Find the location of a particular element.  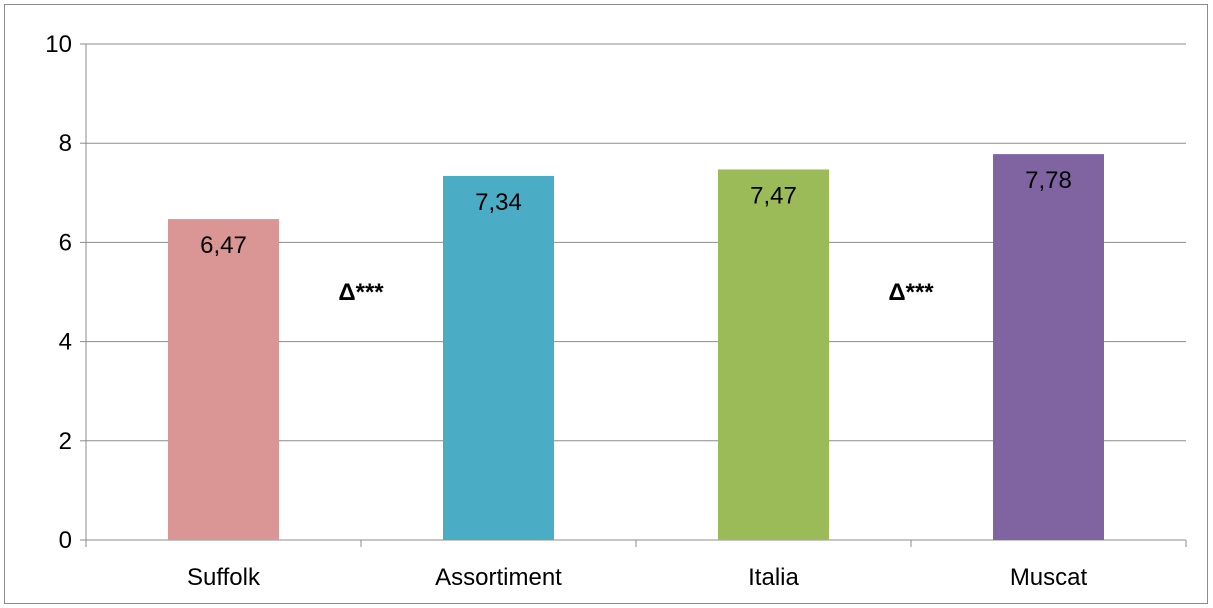

significance-annotation-2: Δ*** is located at coordinates (911, 292).